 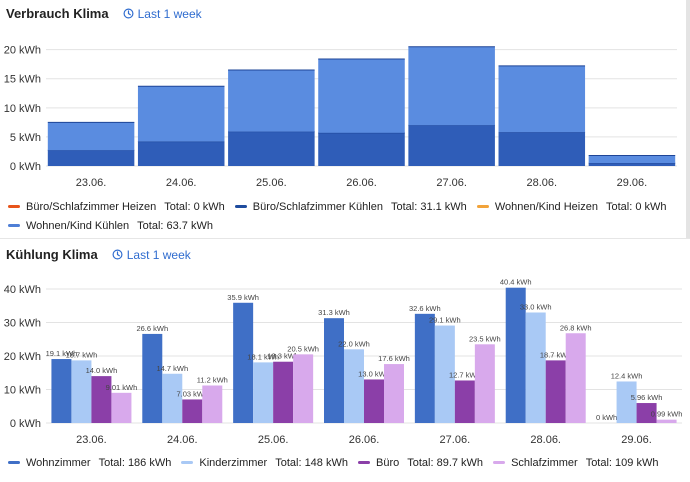 I want to click on panel-header: Kühlung Klima Last 1 week, so click(x=98, y=254).